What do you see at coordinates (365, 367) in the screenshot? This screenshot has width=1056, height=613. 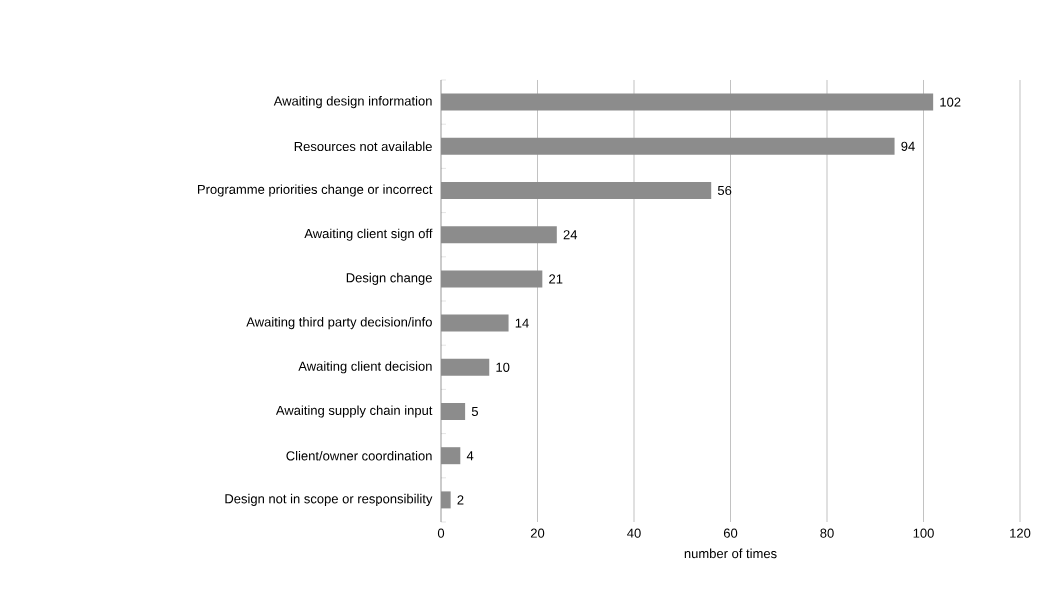 I see `y-tick-label: Awaiting client decision` at bounding box center [365, 367].